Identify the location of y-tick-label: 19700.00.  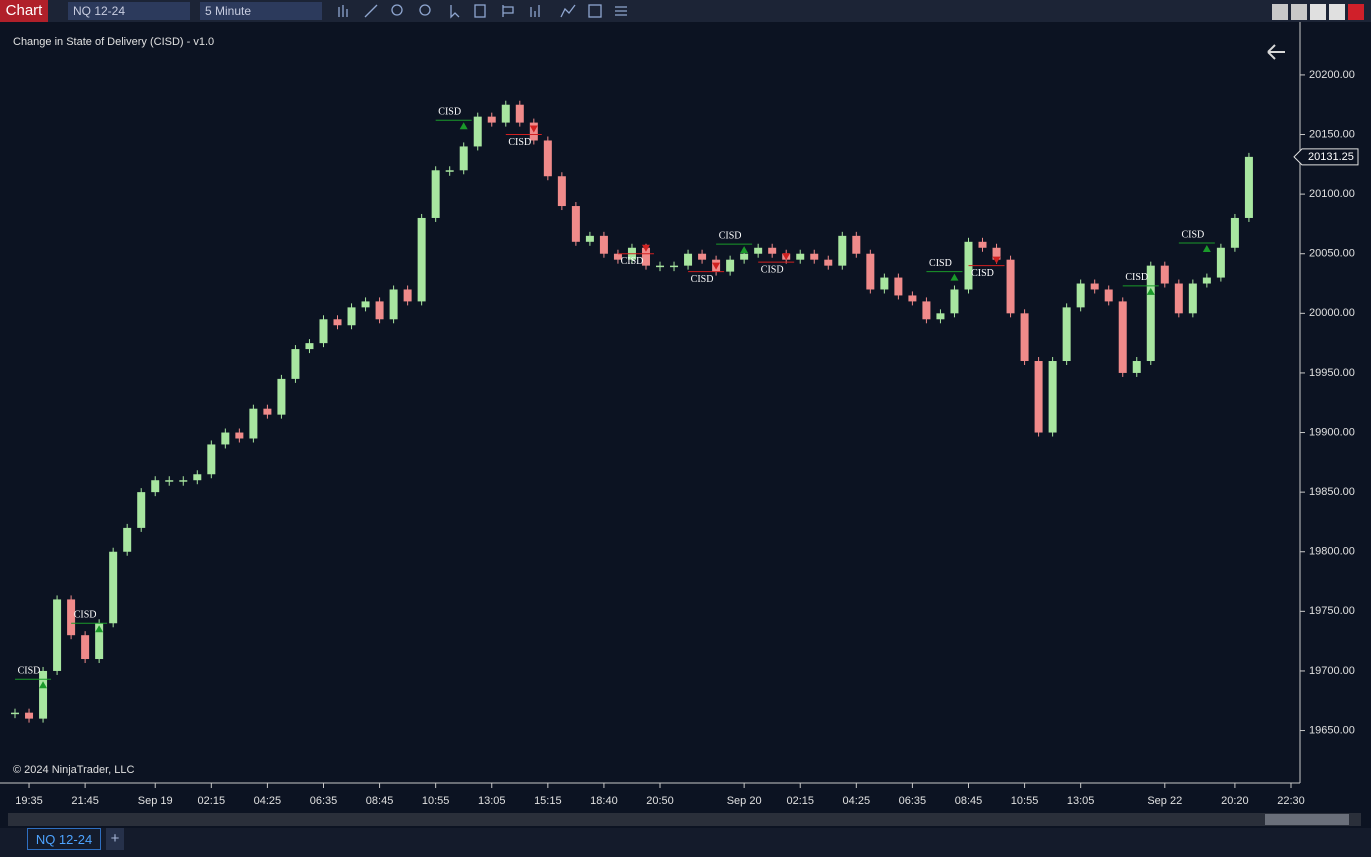
(1332, 671).